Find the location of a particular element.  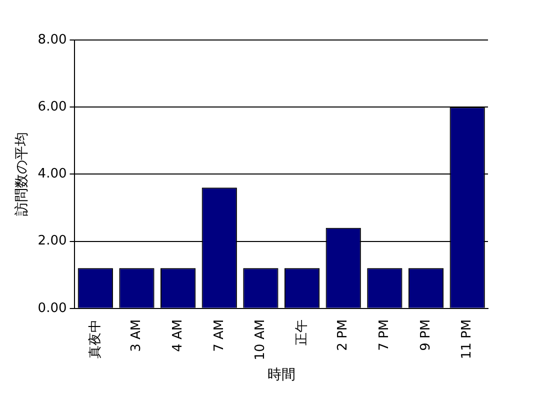

y-tick-label: 0.00 is located at coordinates (52, 308).